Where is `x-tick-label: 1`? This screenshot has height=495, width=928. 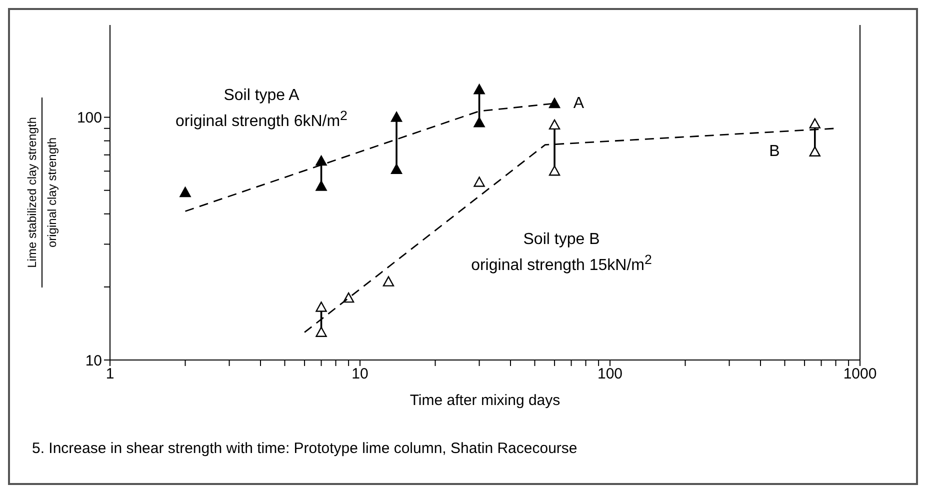 x-tick-label: 1 is located at coordinates (110, 374).